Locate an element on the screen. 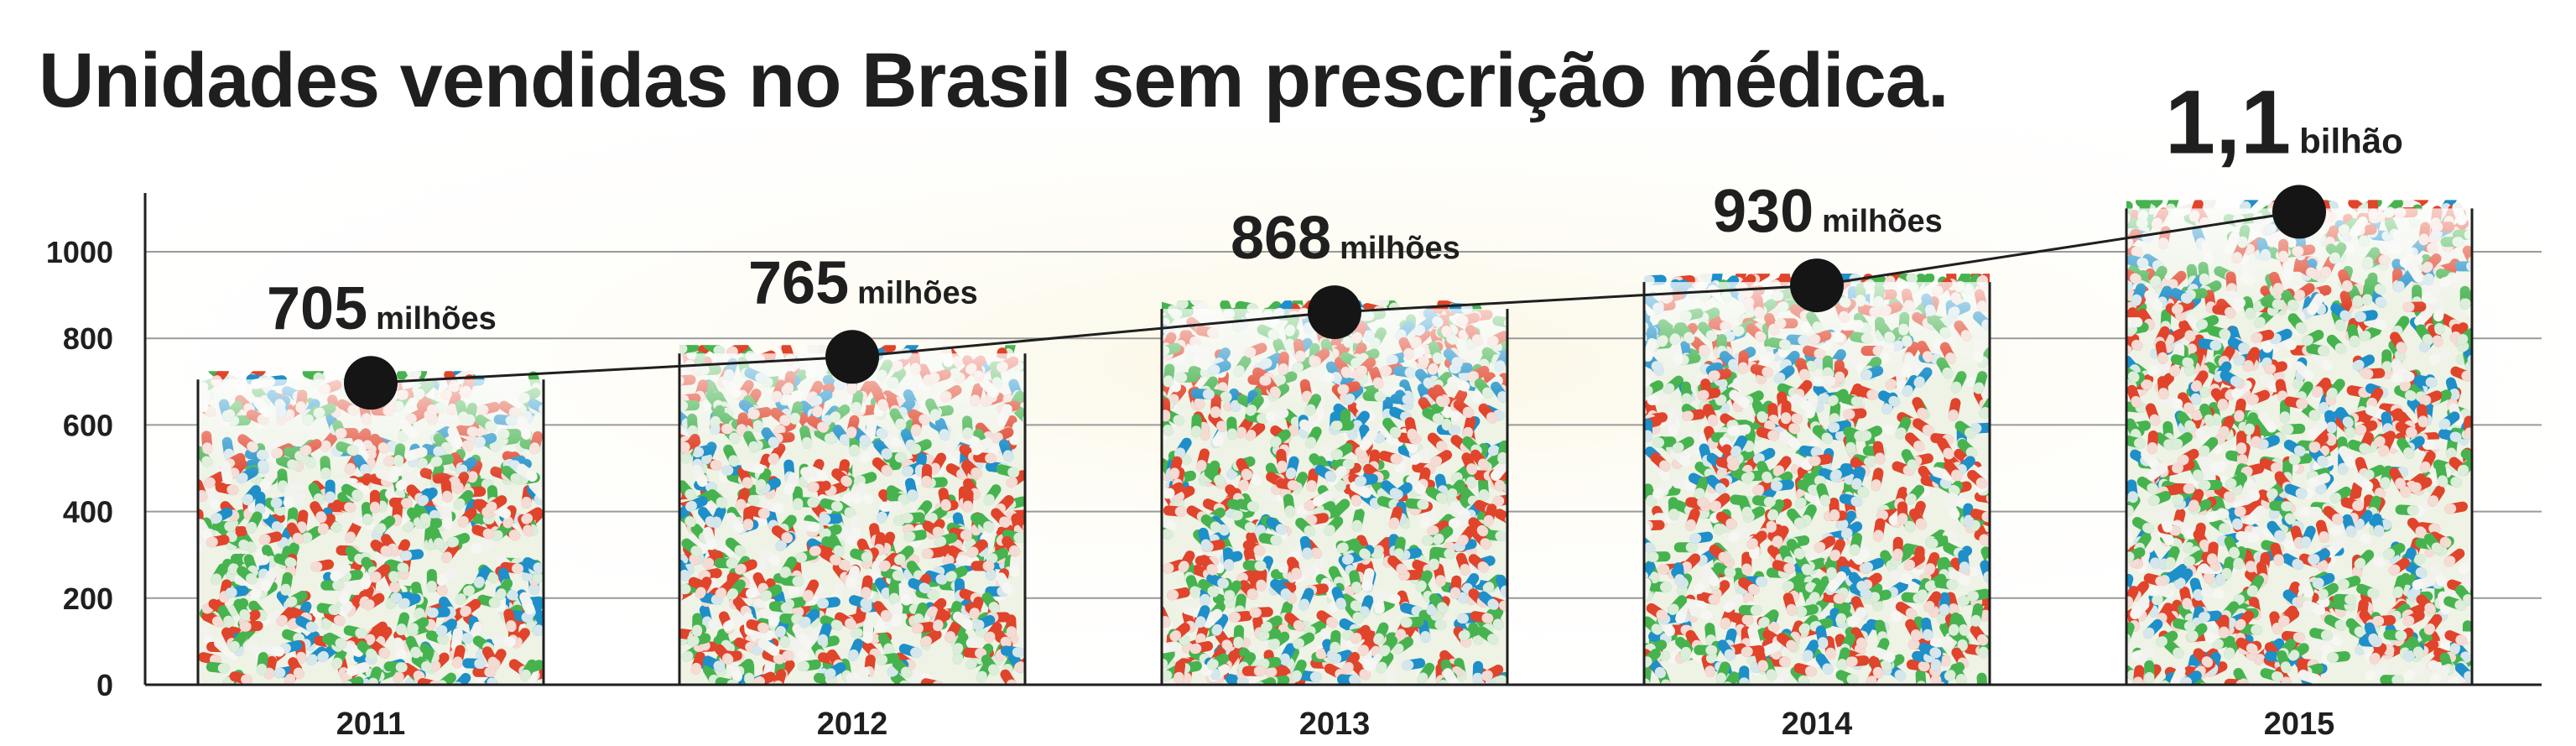  x-tick-label: 2011 is located at coordinates (370, 724).